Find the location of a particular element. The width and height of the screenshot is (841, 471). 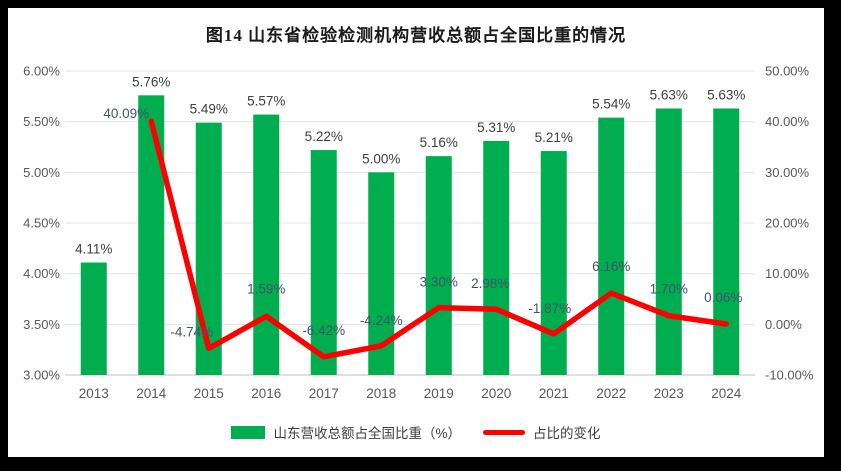

bar-2020 is located at coordinates (496, 257).